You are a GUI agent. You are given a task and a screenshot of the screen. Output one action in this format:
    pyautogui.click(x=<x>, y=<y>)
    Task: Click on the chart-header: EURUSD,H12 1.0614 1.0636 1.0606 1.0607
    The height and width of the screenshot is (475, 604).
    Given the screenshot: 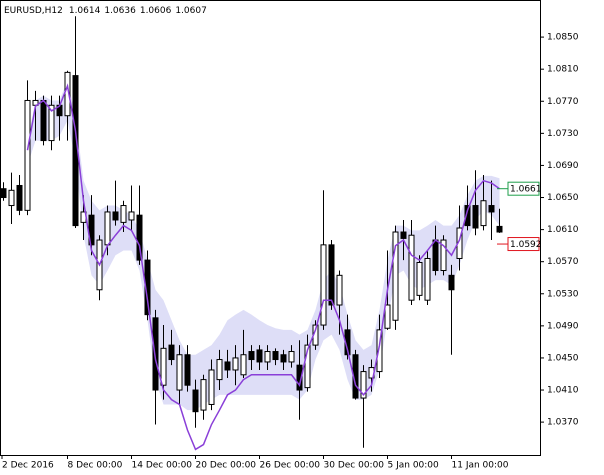 What is the action you would take?
    pyautogui.click(x=105, y=11)
    